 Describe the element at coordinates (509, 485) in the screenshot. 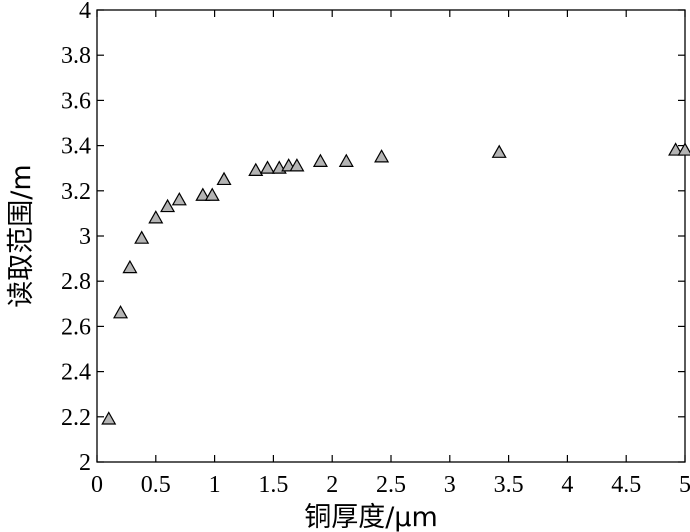

I see `x-tick-label: 3.5` at that location.